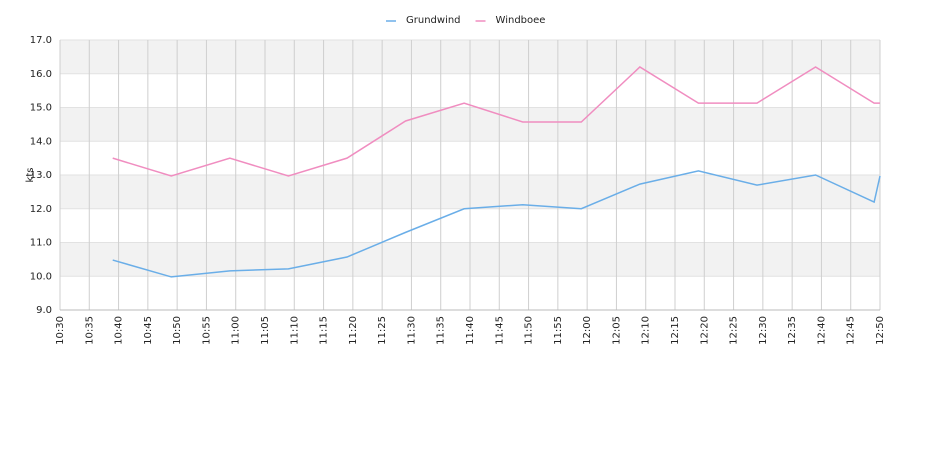 This screenshot has height=450, width=940. Describe the element at coordinates (499, 330) in the screenshot. I see `x-tick-label: 11:45` at that location.